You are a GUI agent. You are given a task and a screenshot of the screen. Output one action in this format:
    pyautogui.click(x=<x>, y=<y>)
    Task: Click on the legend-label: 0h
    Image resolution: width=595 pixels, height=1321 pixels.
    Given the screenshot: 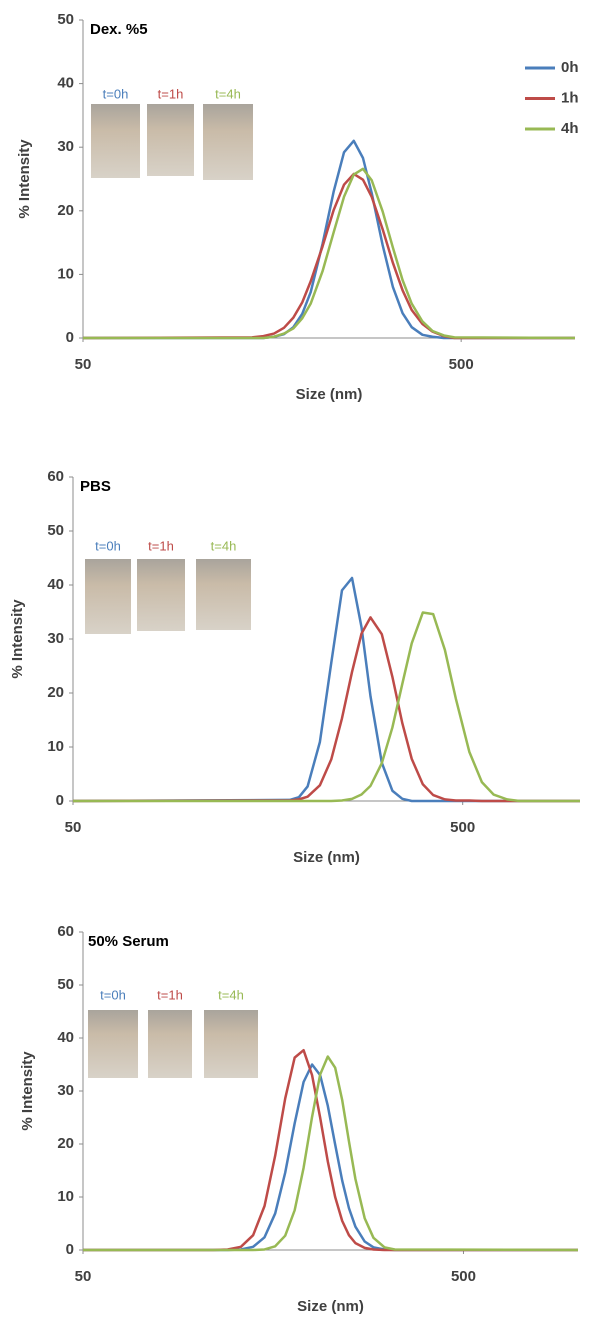 What is the action you would take?
    pyautogui.click(x=570, y=67)
    